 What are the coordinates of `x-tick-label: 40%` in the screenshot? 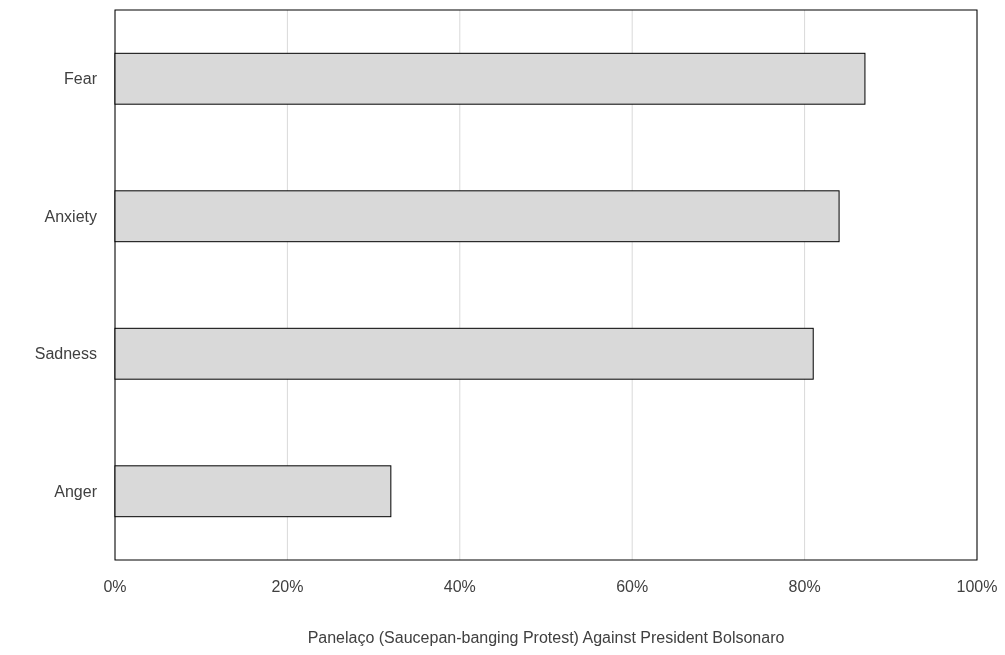 It's located at (459, 586).